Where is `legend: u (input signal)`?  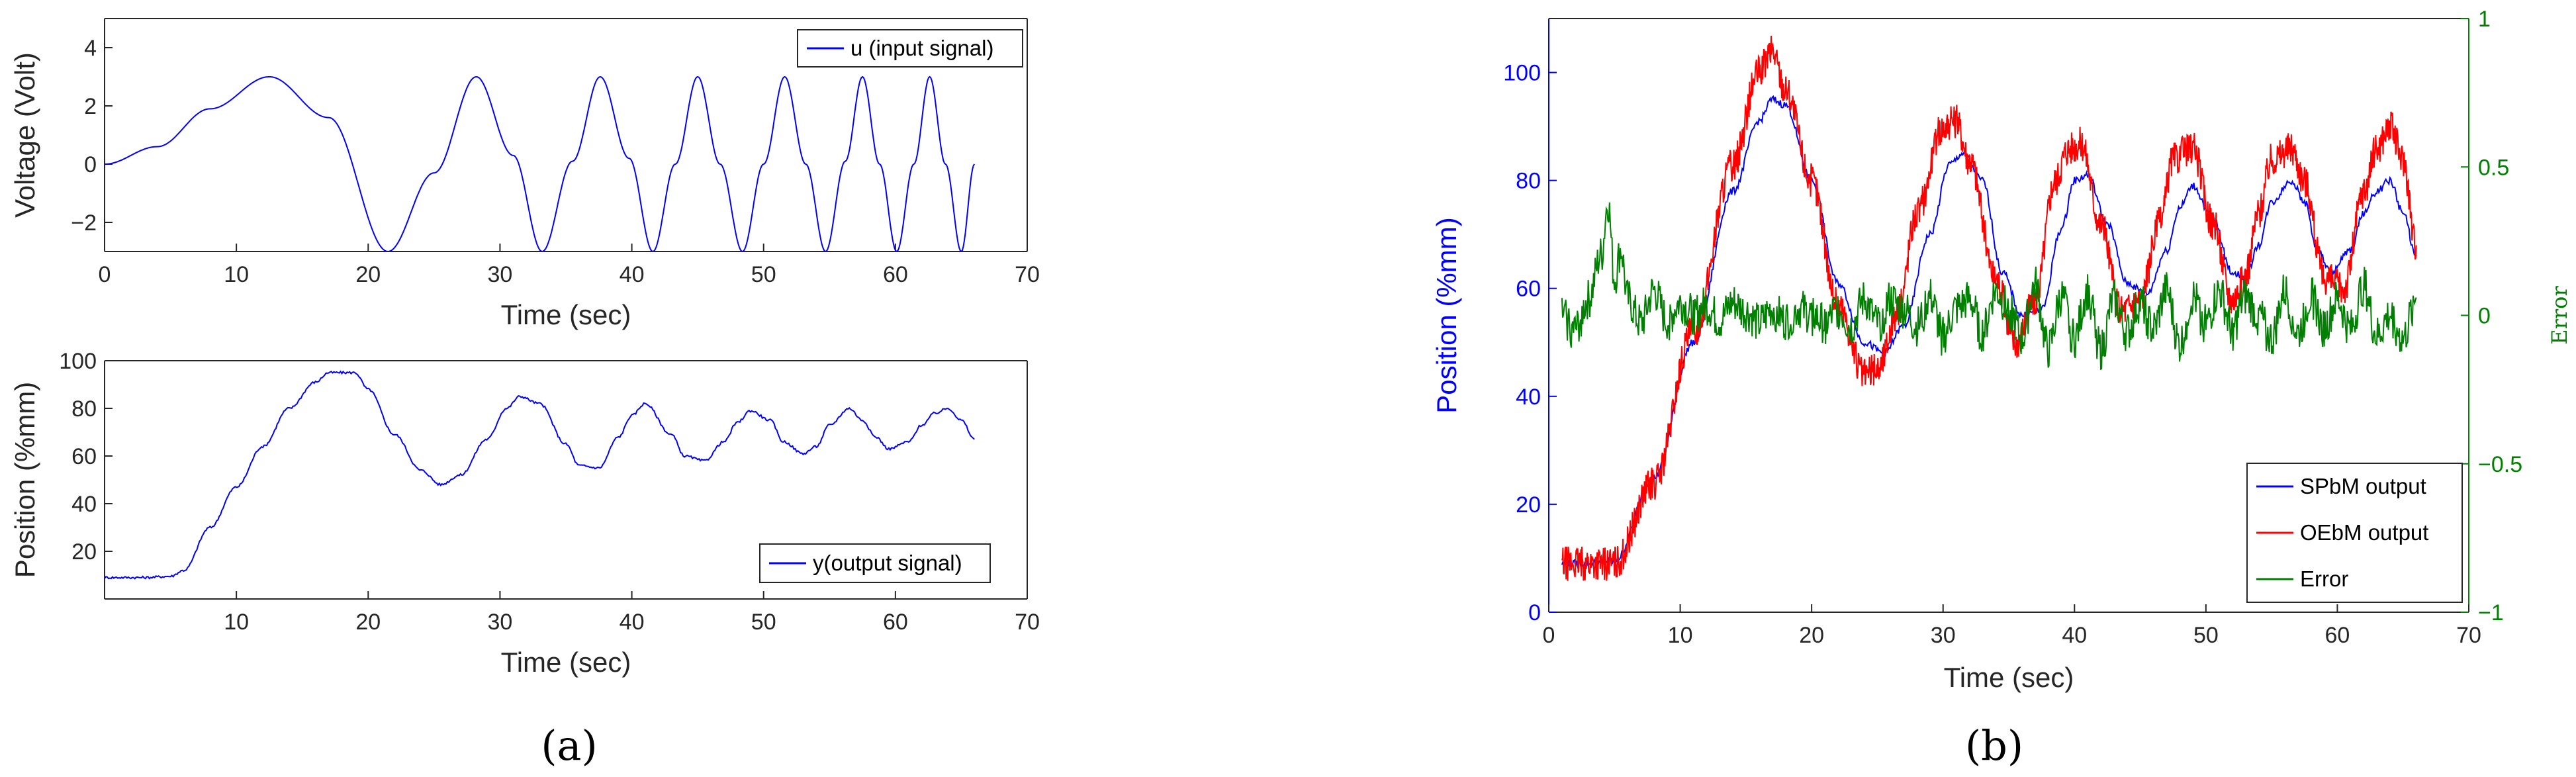 legend: u (input signal) is located at coordinates (910, 48).